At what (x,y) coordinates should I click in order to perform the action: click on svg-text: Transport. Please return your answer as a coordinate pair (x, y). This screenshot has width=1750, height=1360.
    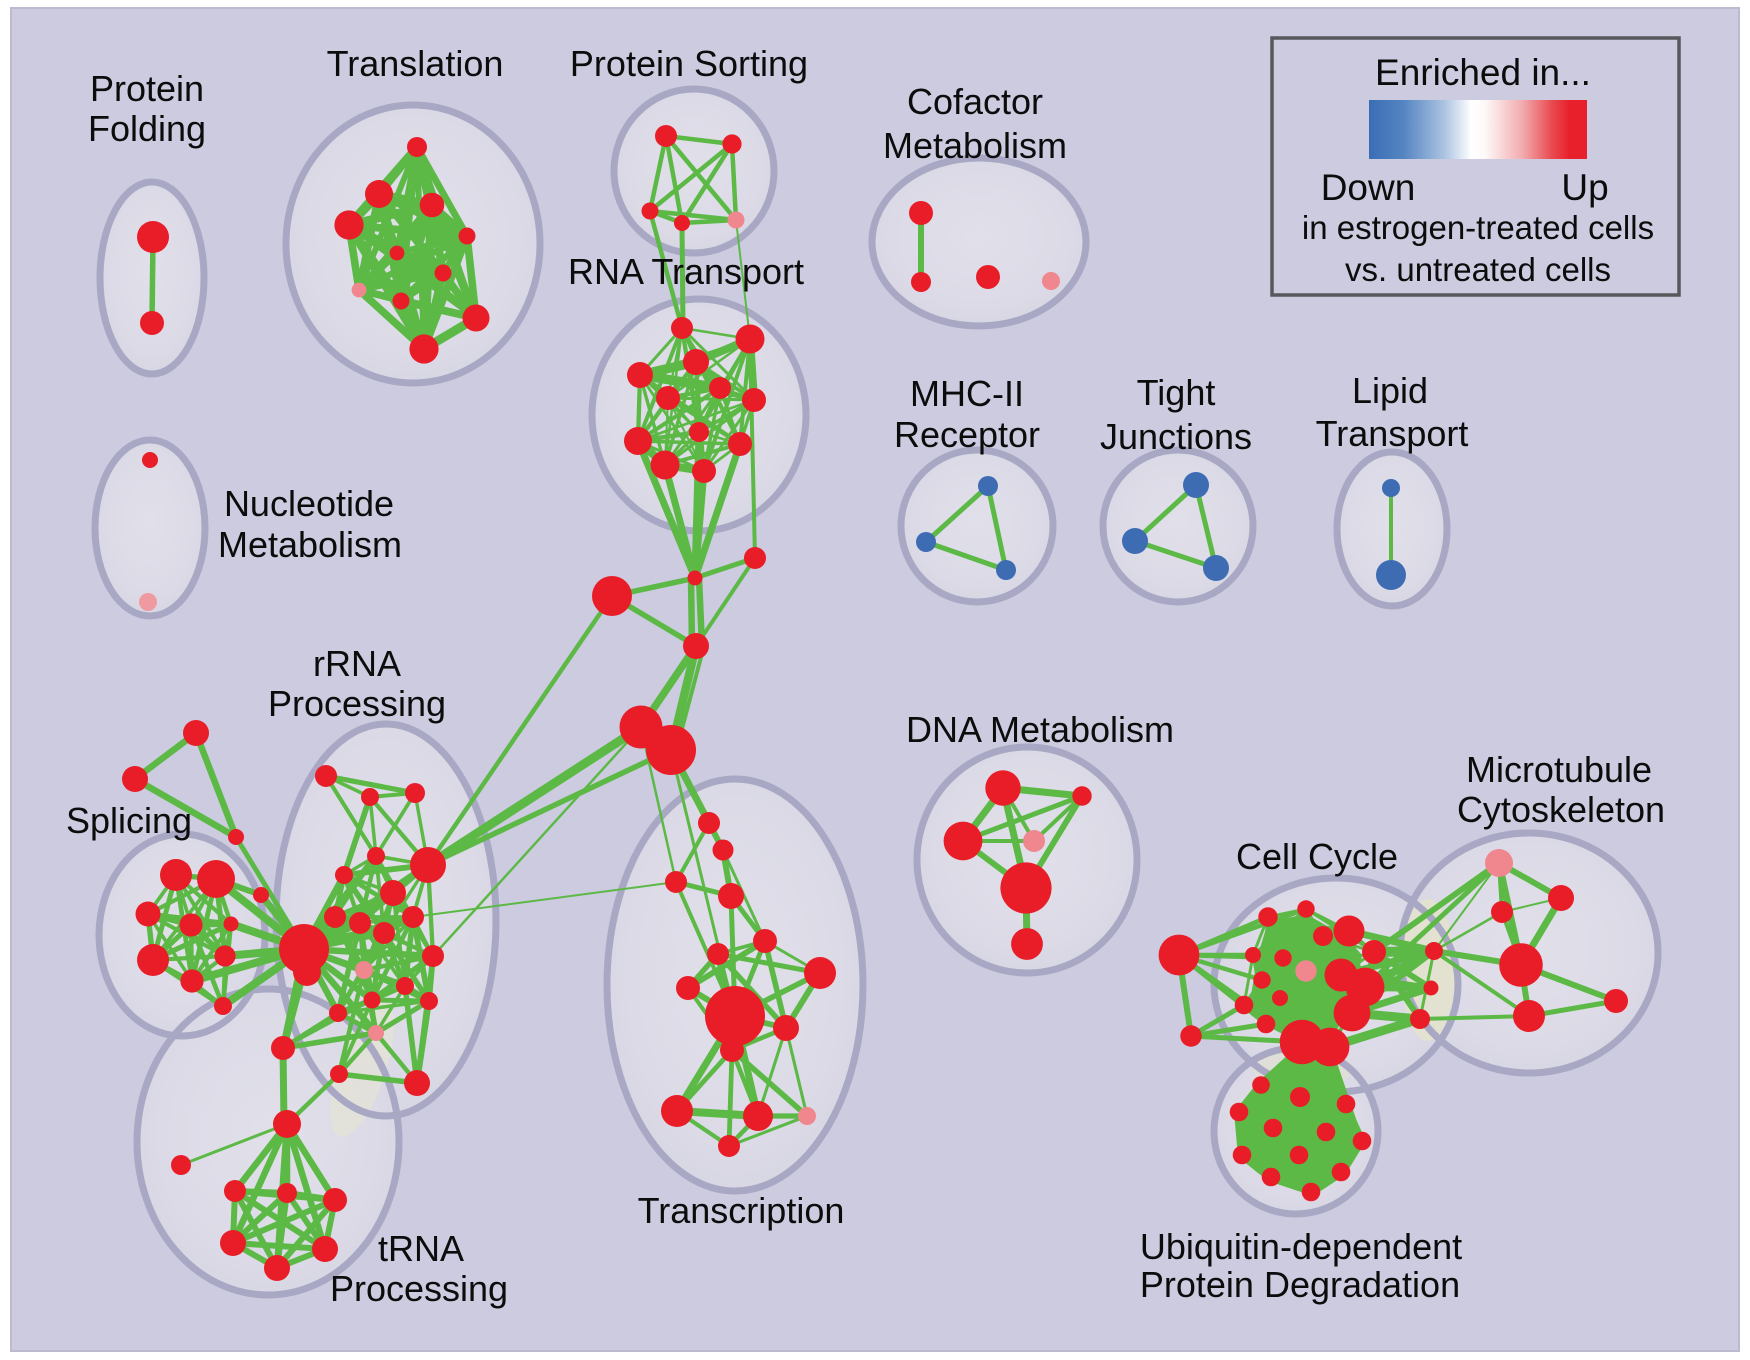
    Looking at the image, I should click on (1392, 433).